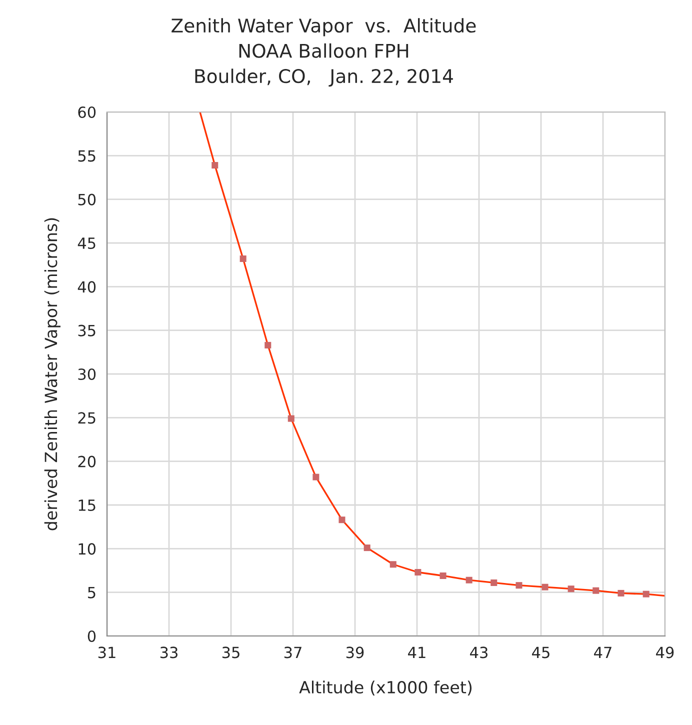 The image size is (692, 725). What do you see at coordinates (87, 287) in the screenshot?
I see `y-tick-label: 40` at bounding box center [87, 287].